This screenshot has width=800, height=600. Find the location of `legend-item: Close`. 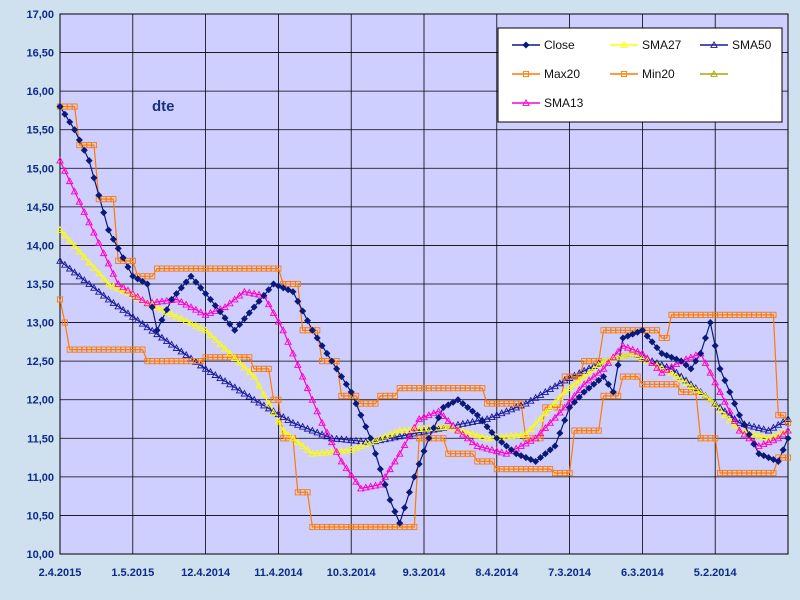

legend-item: Close is located at coordinates (543, 45).